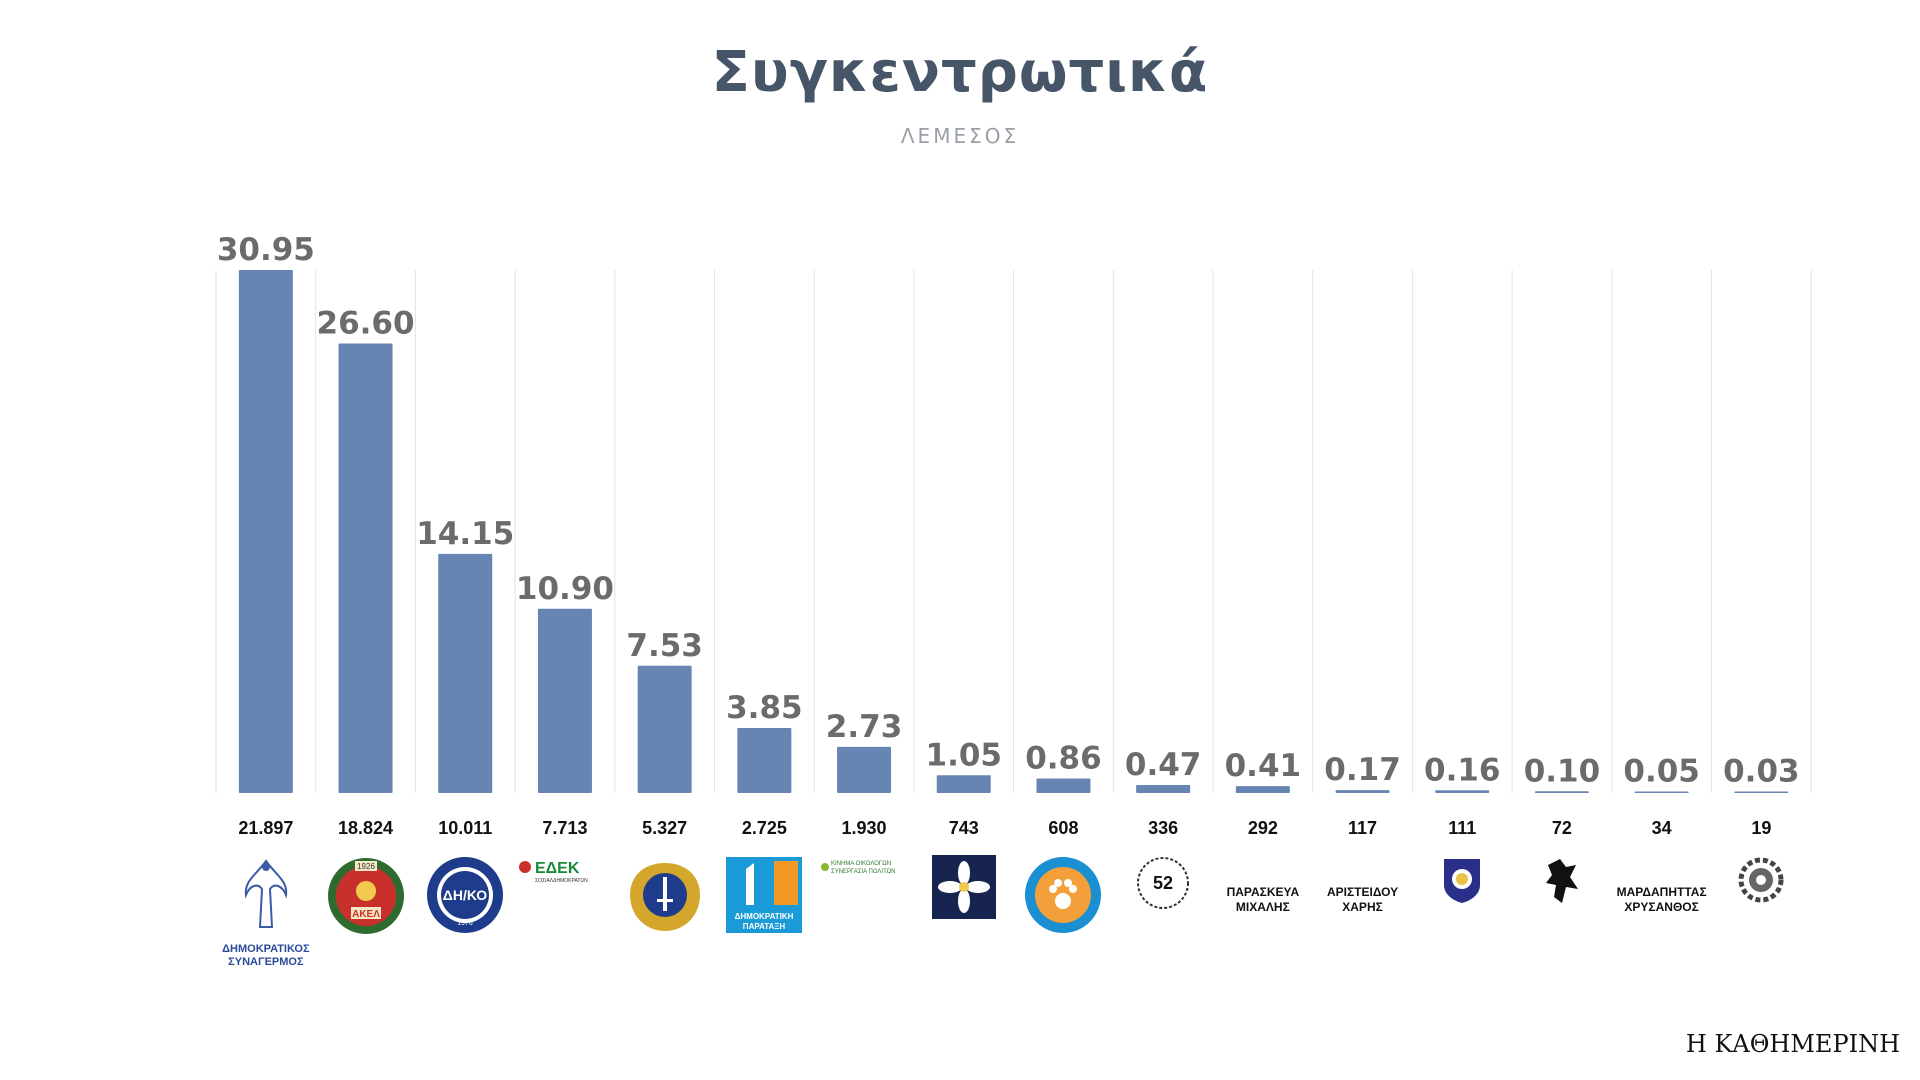 The image size is (1920, 1080). What do you see at coordinates (366, 866) in the screenshot?
I see `svg-text: 1926` at bounding box center [366, 866].